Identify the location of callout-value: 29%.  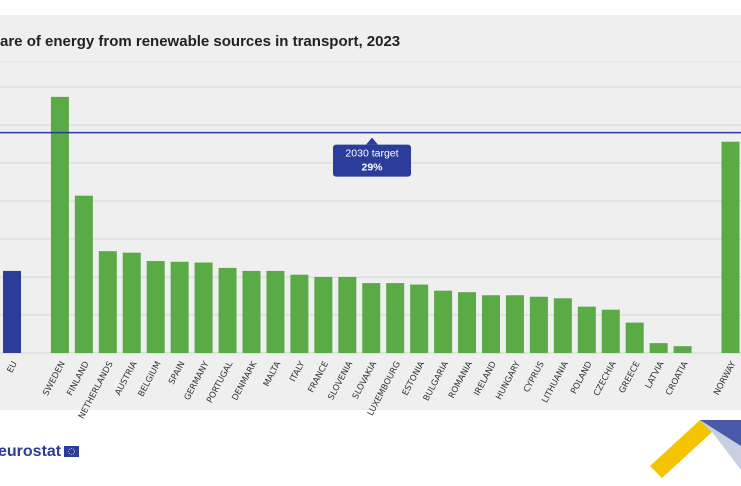
(372, 167).